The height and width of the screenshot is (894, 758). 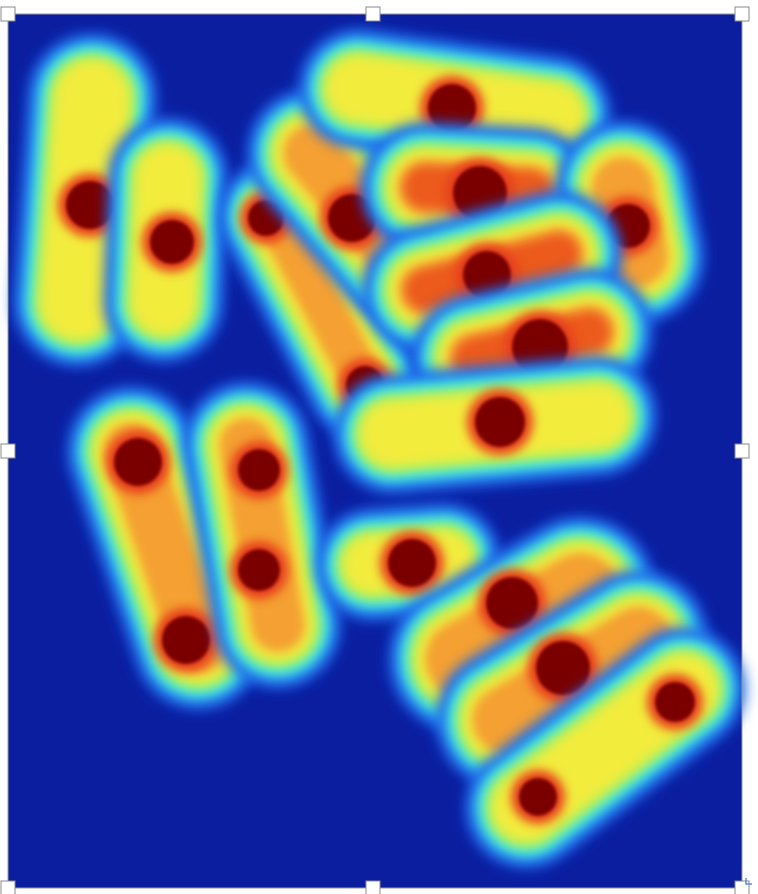 I want to click on cell, so click(x=262, y=535).